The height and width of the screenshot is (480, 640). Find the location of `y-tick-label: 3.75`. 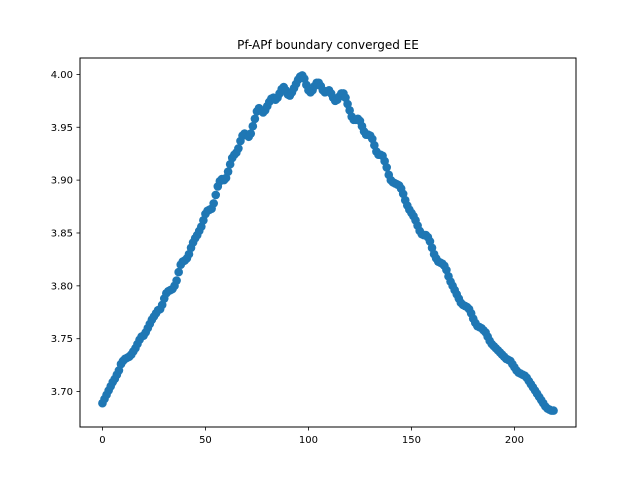

y-tick-label: 3.75 is located at coordinates (62, 339).